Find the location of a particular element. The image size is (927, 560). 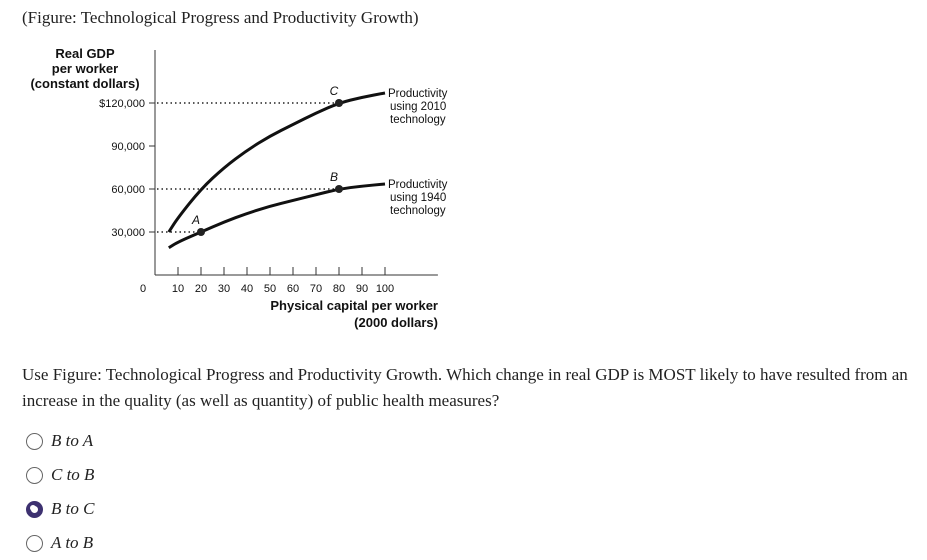

option-c-to-b: C to B is located at coordinates (60, 475).